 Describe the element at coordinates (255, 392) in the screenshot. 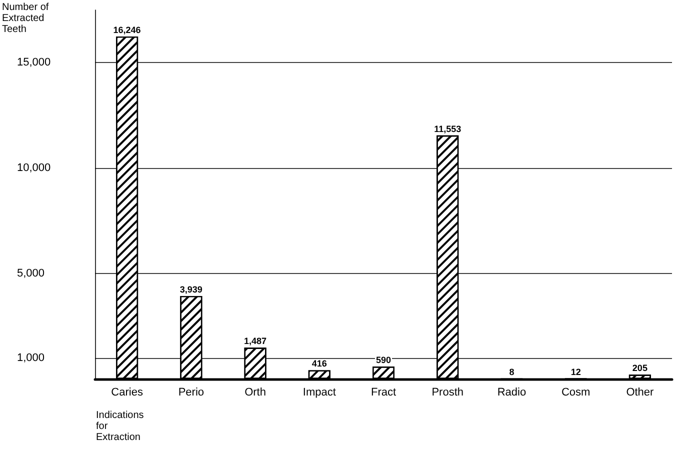

I see `x-tick-label: Orth` at that location.